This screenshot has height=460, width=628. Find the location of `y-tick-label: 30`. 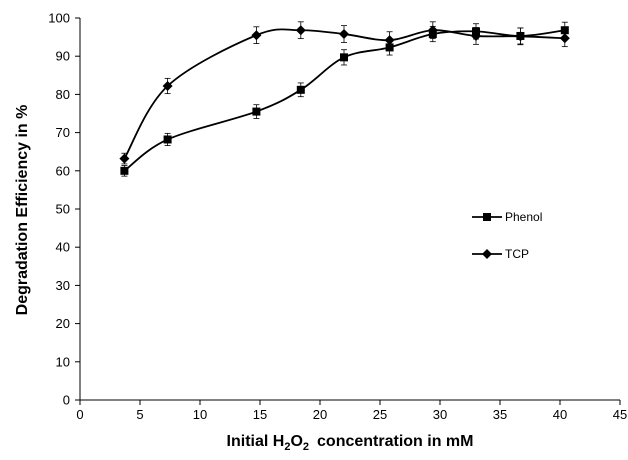

y-tick-label: 30 is located at coordinates (63, 285).